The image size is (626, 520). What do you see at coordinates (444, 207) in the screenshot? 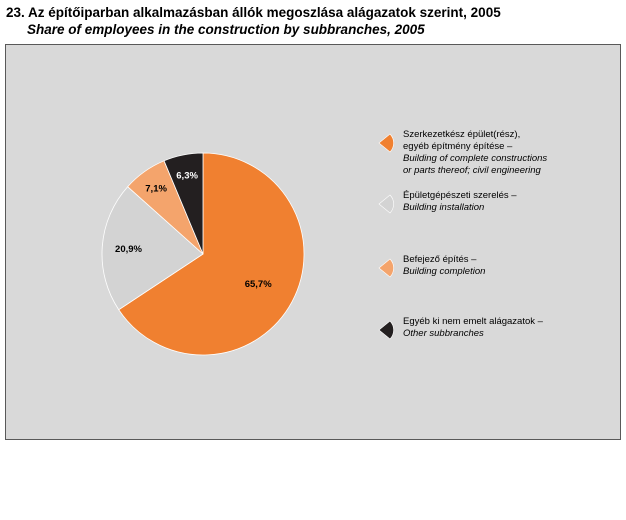
I see `legend-label-en: Building installation` at bounding box center [444, 207].